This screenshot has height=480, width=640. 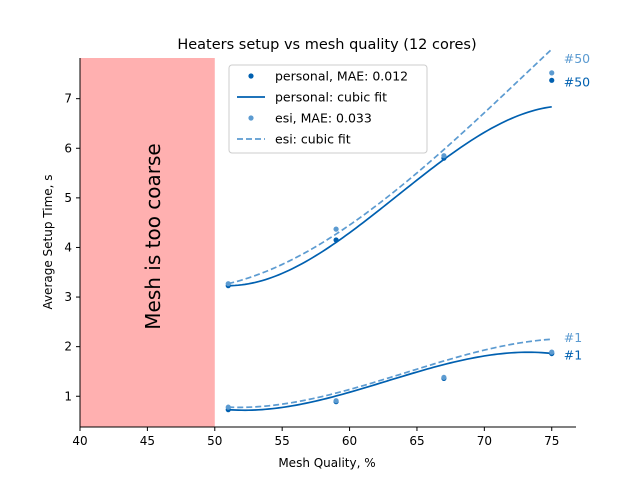 What do you see at coordinates (341, 76) in the screenshot?
I see `legend-label-personal: personal, MAE: 0.012` at bounding box center [341, 76].